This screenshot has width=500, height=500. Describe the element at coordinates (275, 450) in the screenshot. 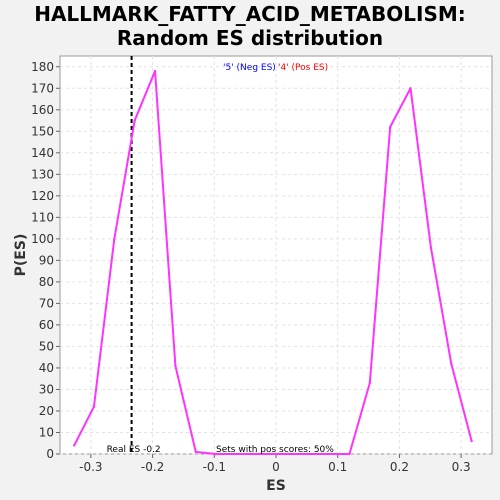

I see `pos-scores-note: Sets with pos scores: 50%` at that location.